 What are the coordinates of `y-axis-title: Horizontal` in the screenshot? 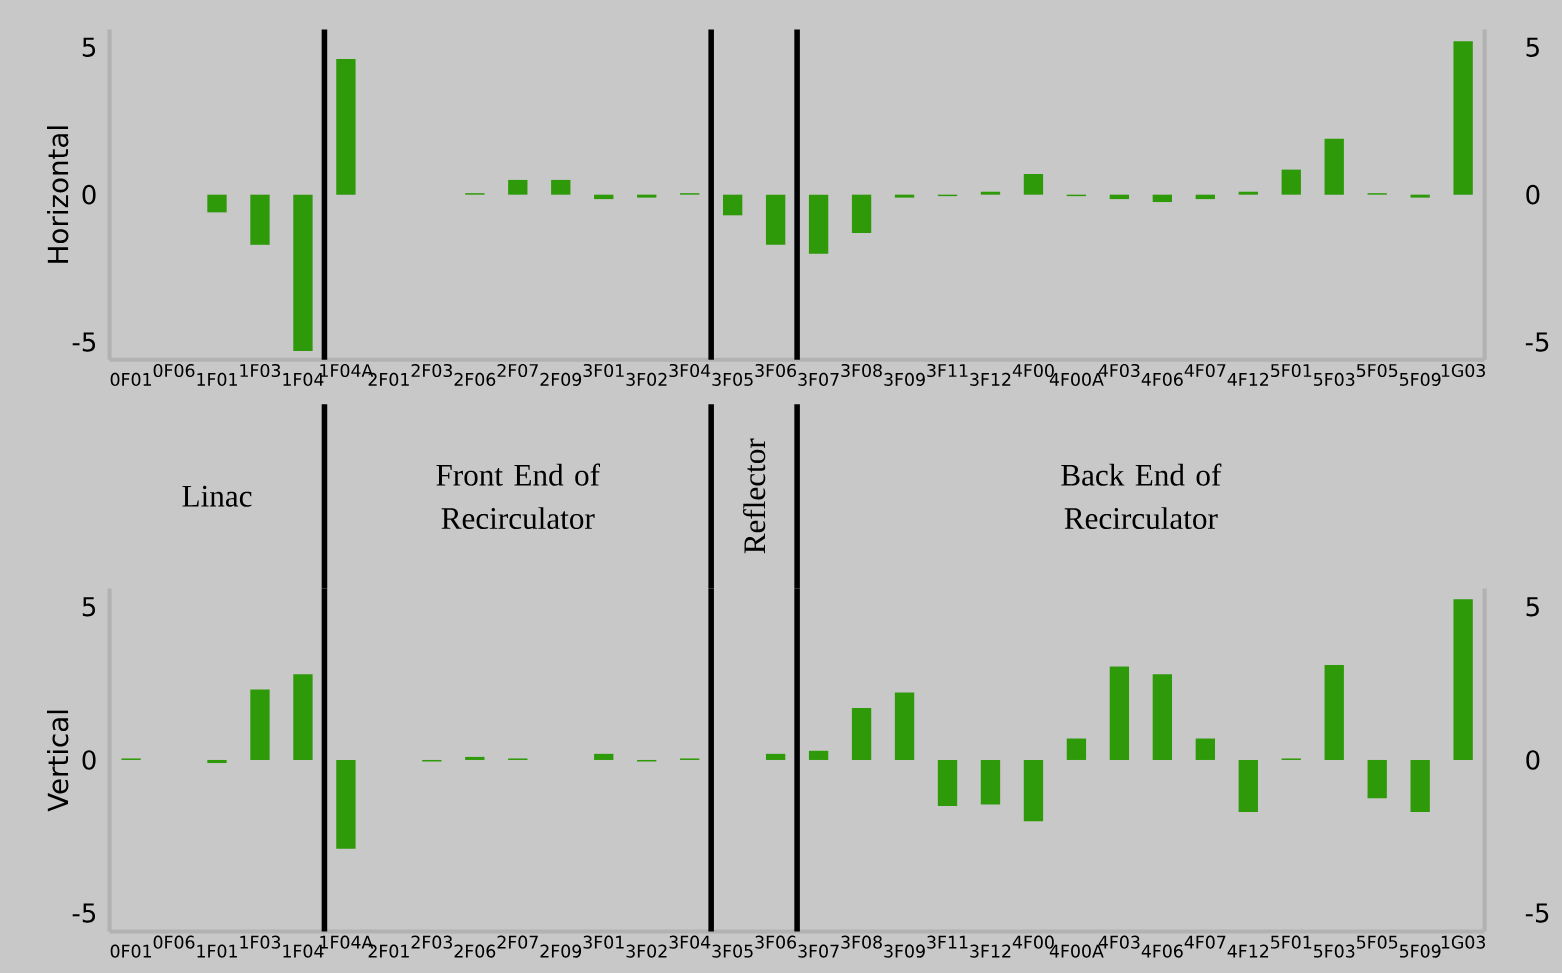 It's located at (58, 194).